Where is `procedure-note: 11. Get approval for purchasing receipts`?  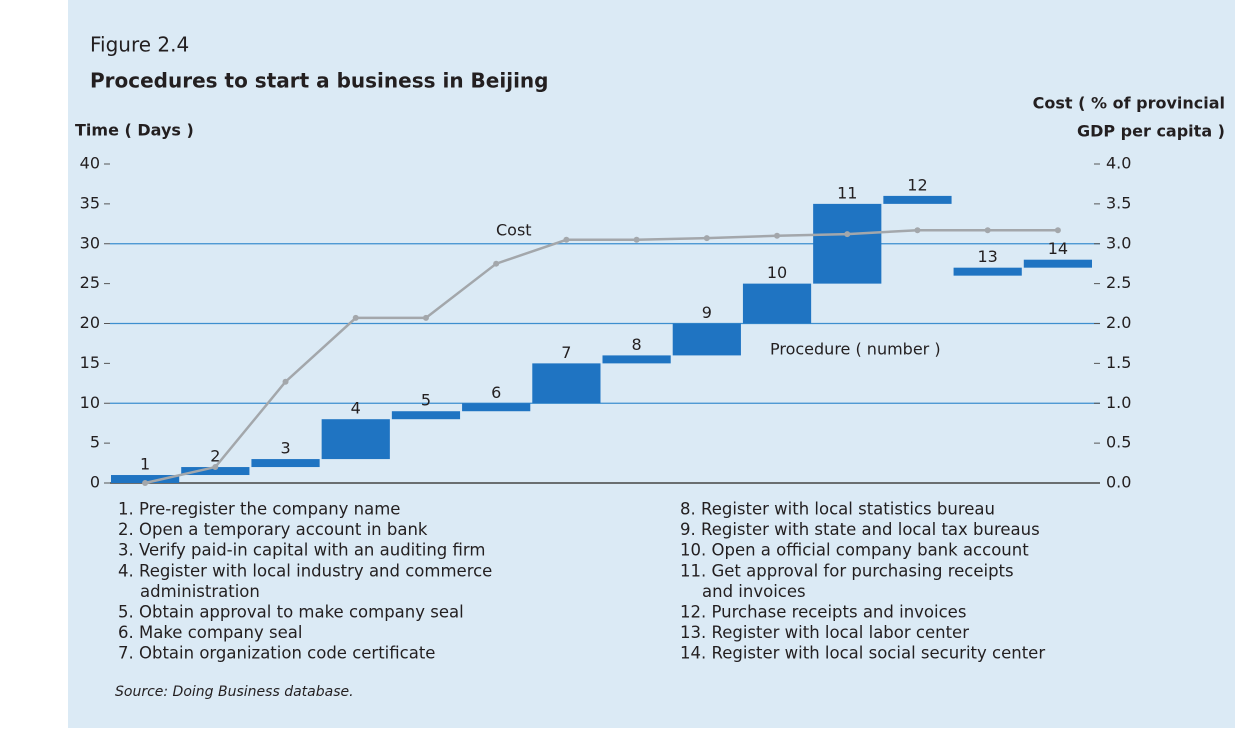 procedure-note: 11. Get approval for purchasing receipts is located at coordinates (847, 570).